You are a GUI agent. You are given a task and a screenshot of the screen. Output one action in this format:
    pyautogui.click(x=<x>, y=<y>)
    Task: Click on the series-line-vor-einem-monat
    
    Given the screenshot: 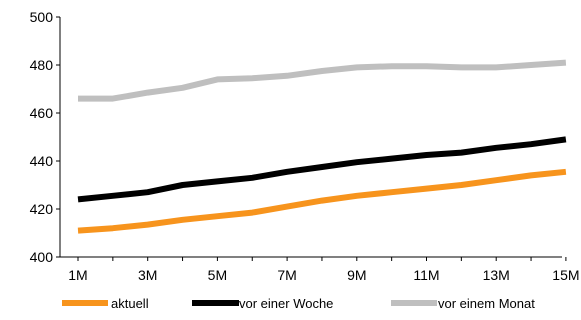 What is the action you would take?
    pyautogui.click(x=322, y=80)
    